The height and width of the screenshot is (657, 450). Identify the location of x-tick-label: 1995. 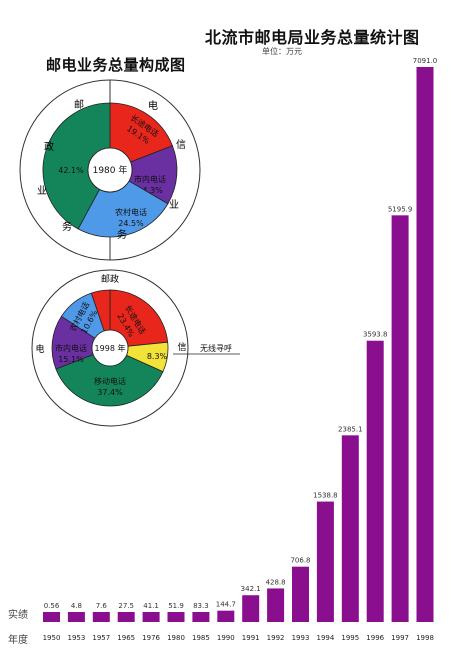
(350, 638).